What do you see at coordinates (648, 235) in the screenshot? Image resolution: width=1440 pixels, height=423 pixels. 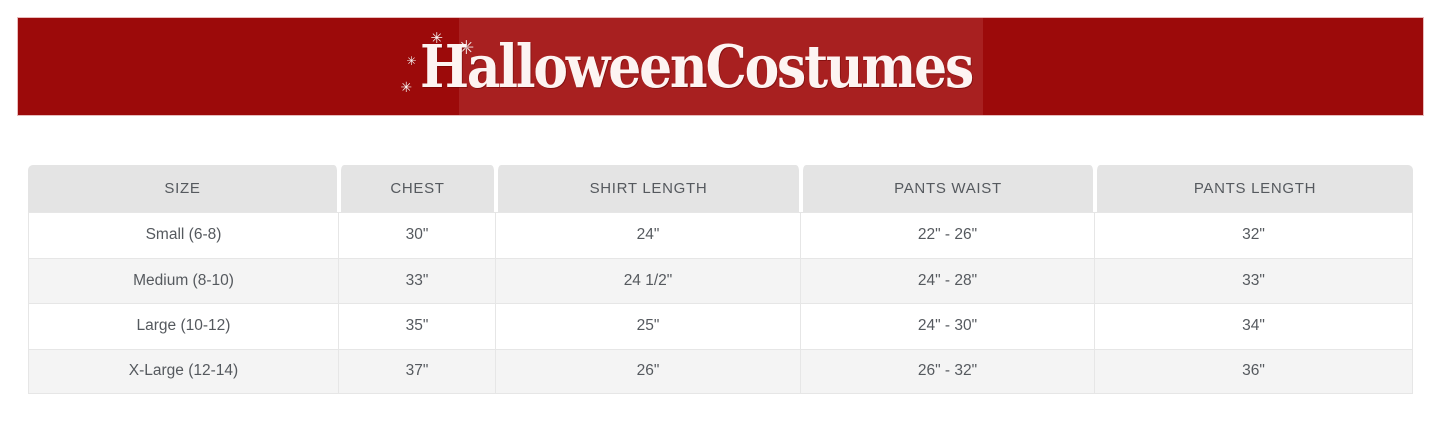 I see `cell-shirt-length: 24"` at bounding box center [648, 235].